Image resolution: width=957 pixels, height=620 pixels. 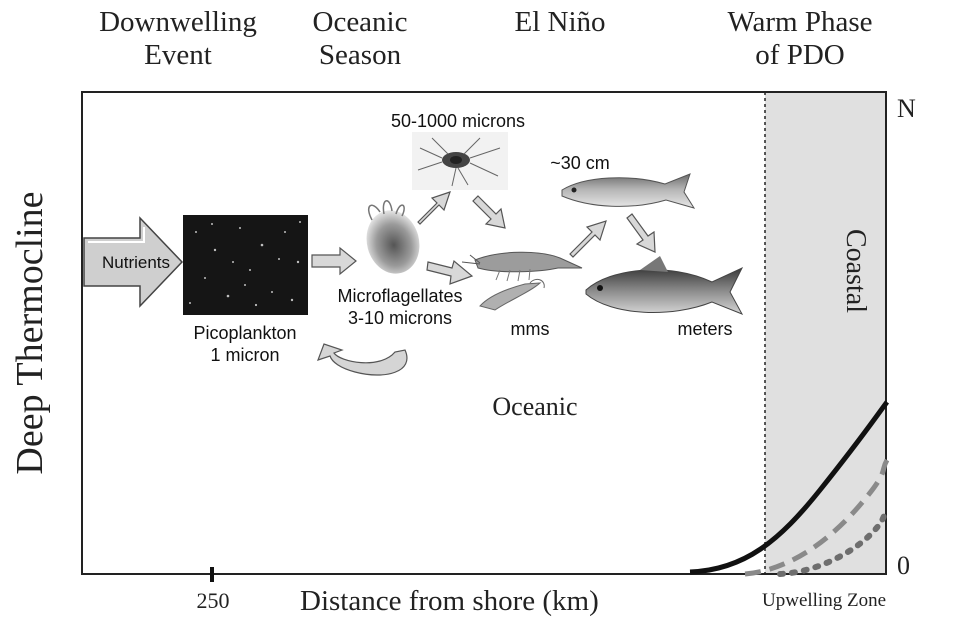 What do you see at coordinates (393, 237) in the screenshot?
I see `microflagellate-image` at bounding box center [393, 237].